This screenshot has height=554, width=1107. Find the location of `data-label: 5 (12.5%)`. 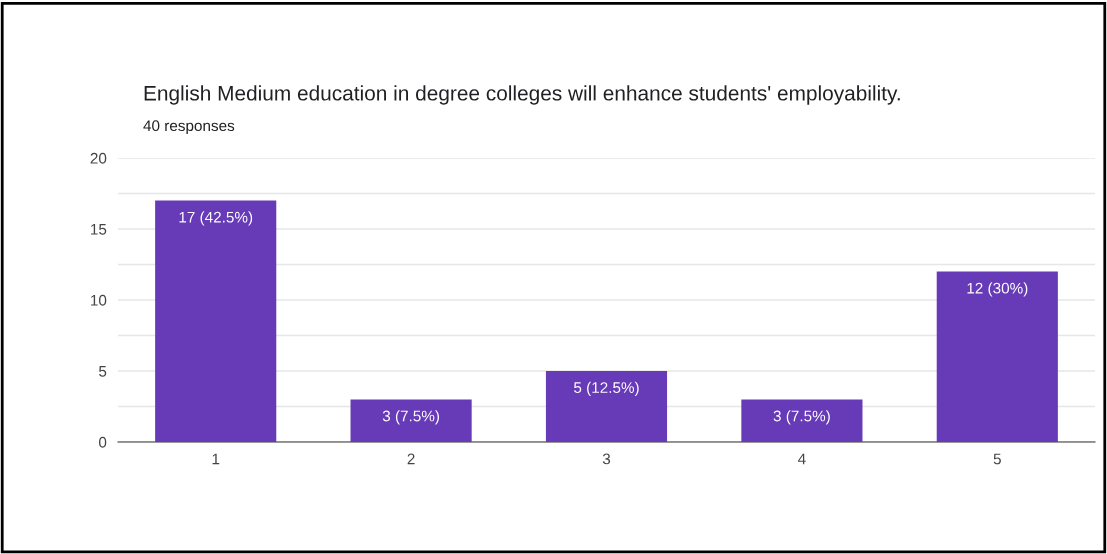

data-label: 5 (12.5%) is located at coordinates (606, 388).